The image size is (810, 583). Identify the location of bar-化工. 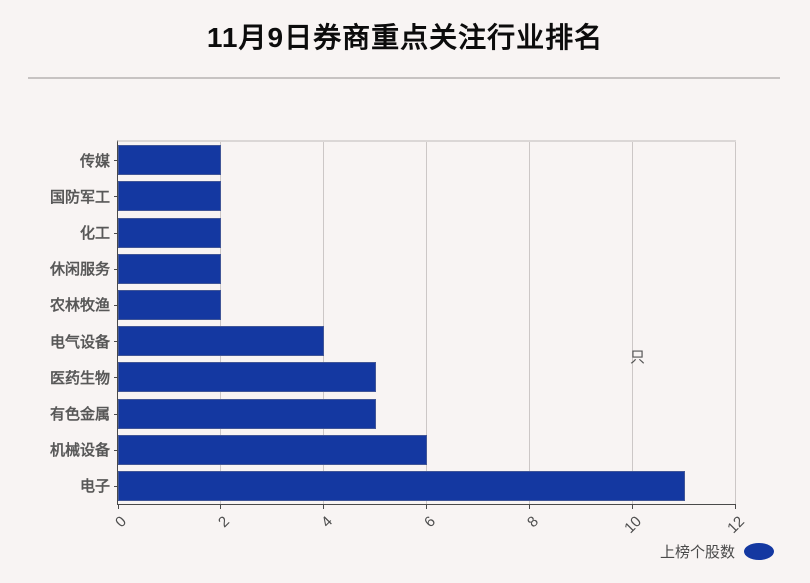
(169, 232).